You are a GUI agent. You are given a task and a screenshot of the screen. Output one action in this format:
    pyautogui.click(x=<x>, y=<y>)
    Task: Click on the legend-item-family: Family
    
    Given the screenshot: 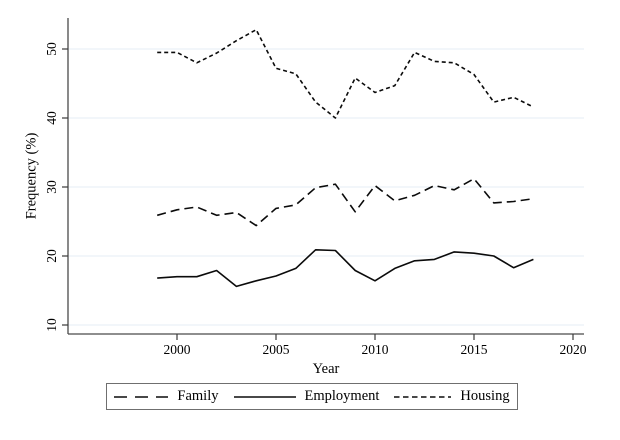 What is the action you would take?
    pyautogui.click(x=166, y=396)
    